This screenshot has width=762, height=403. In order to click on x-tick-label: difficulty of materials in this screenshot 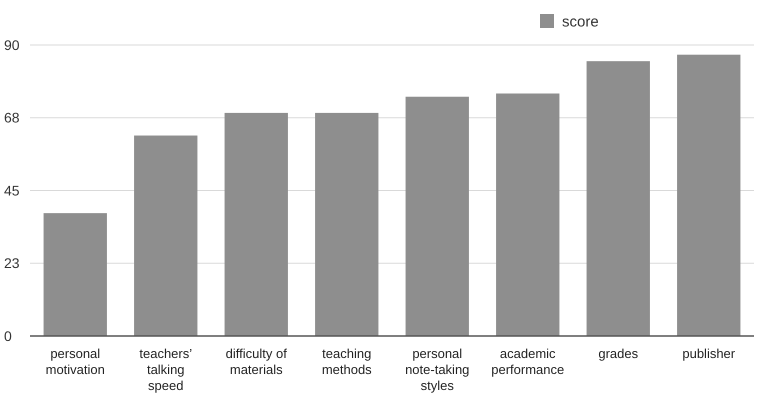, I will do `click(257, 361)`.